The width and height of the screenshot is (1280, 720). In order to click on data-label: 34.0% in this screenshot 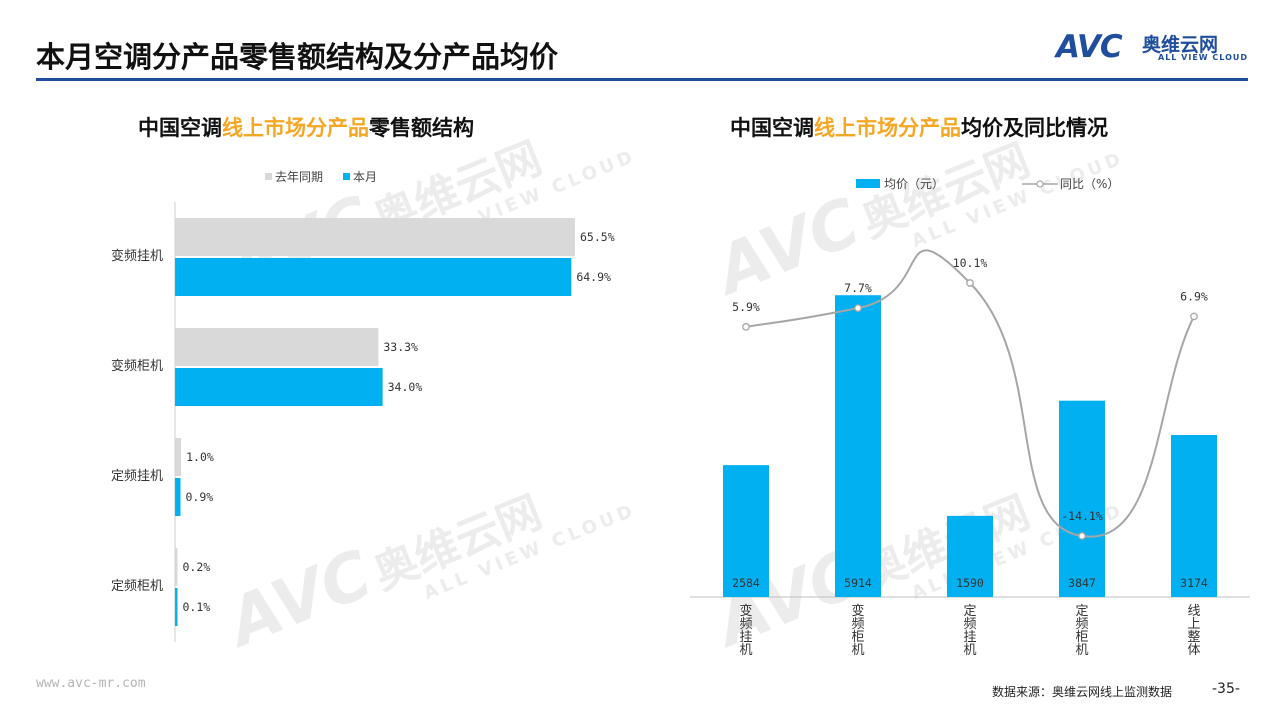, I will do `click(405, 387)`.